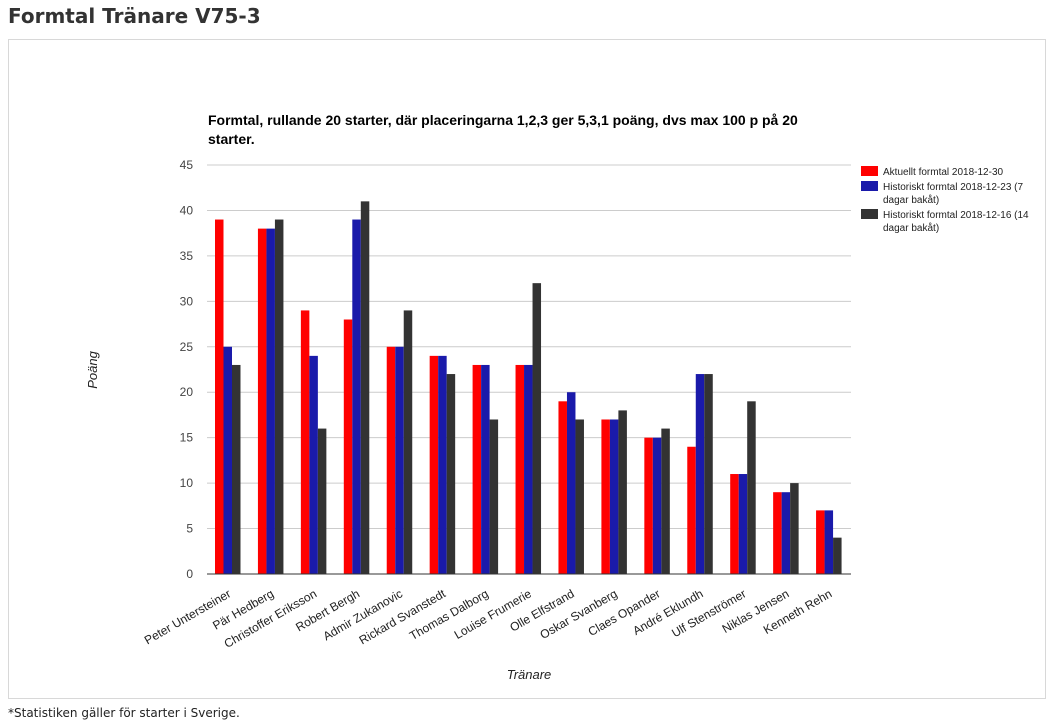 Image resolution: width=1056 pixels, height=728 pixels. What do you see at coordinates (134, 16) in the screenshot?
I see `page-title: Formtal Tränare V75-3` at bounding box center [134, 16].